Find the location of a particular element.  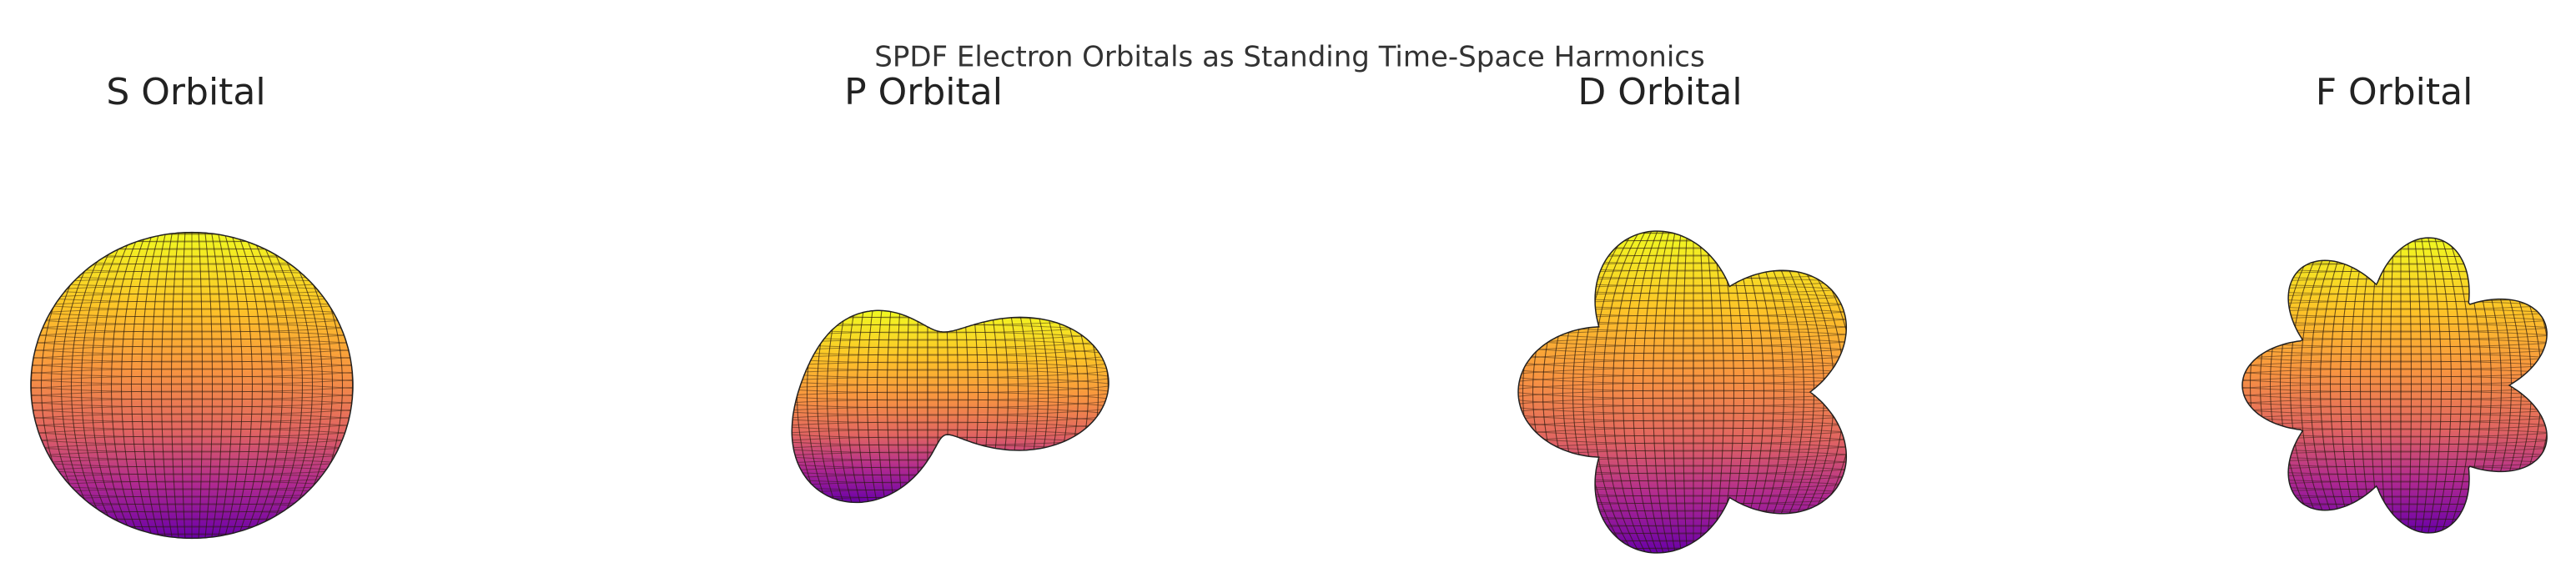

panel-title: D Orbital is located at coordinates (1659, 92).